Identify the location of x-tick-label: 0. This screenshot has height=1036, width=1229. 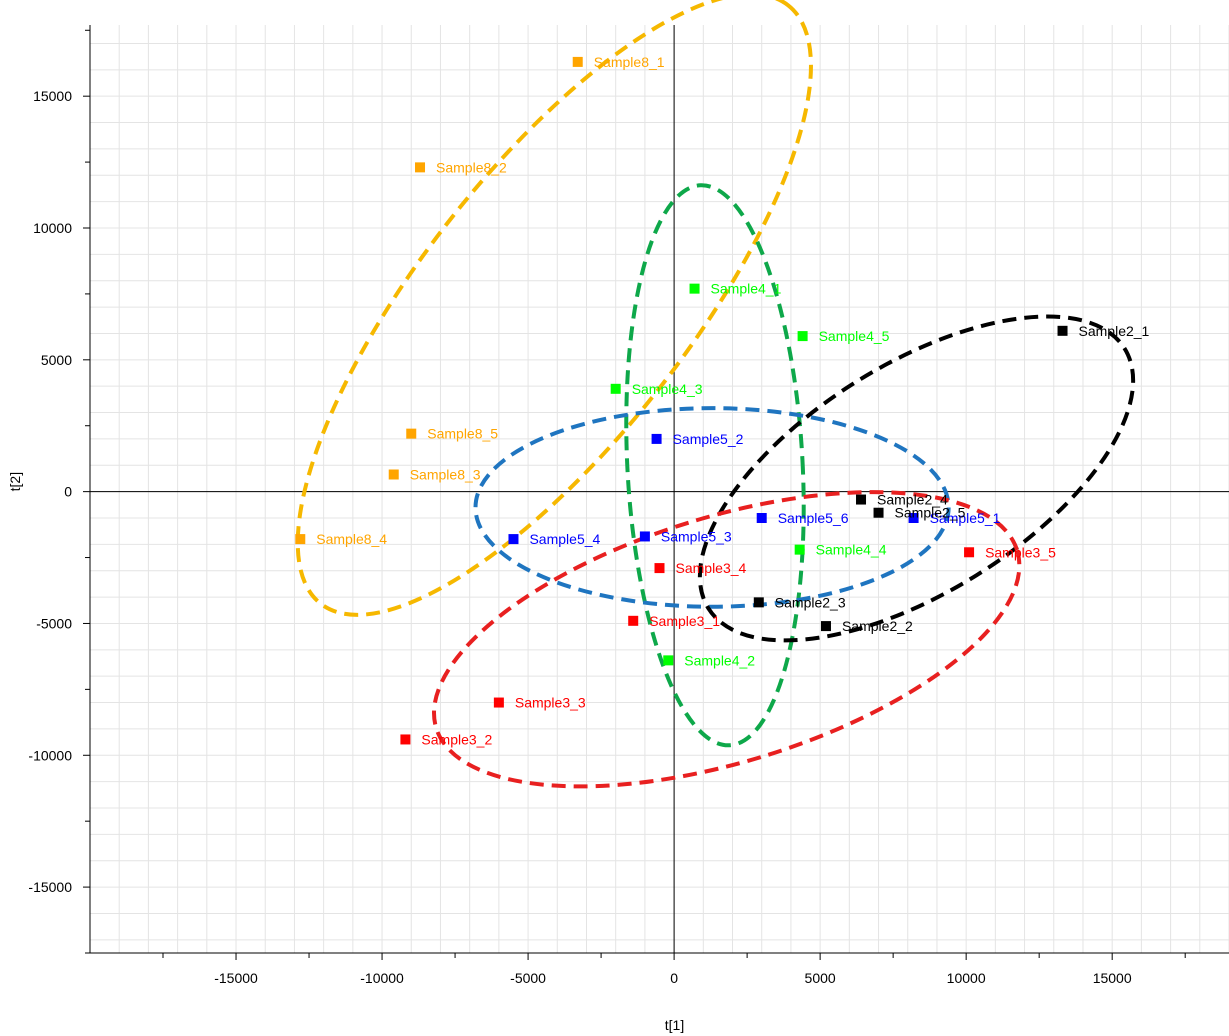
(674, 978).